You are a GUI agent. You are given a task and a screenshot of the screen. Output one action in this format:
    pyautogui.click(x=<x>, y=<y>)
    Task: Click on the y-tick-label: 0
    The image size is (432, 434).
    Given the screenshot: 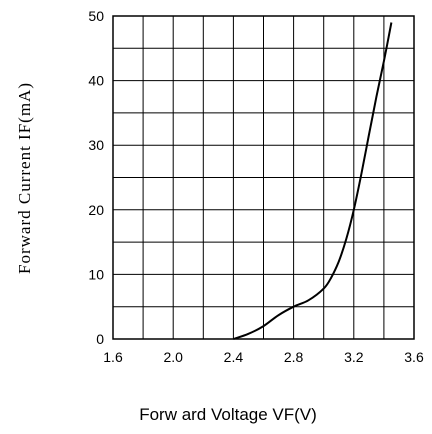 What is the action you would take?
    pyautogui.click(x=100, y=339)
    